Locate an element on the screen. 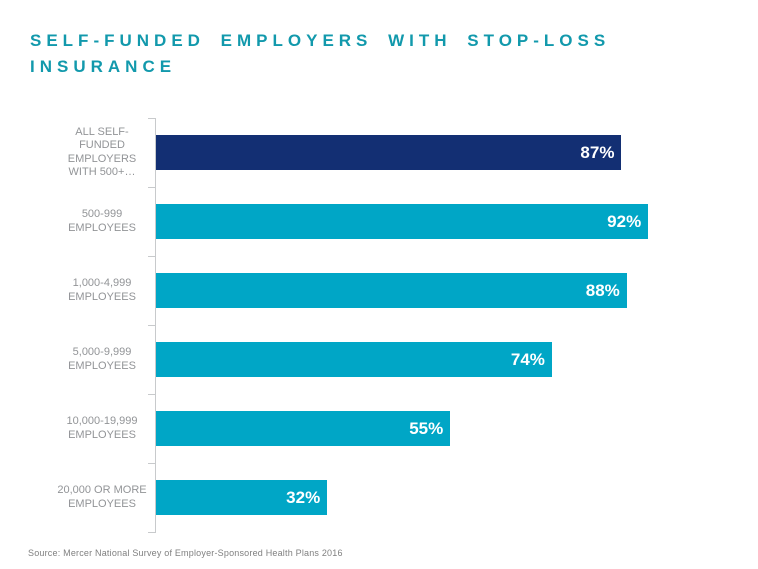 The height and width of the screenshot is (569, 758). chart-row: 20,000 OR MORE EMPLOYEES 32% is located at coordinates (379, 497).